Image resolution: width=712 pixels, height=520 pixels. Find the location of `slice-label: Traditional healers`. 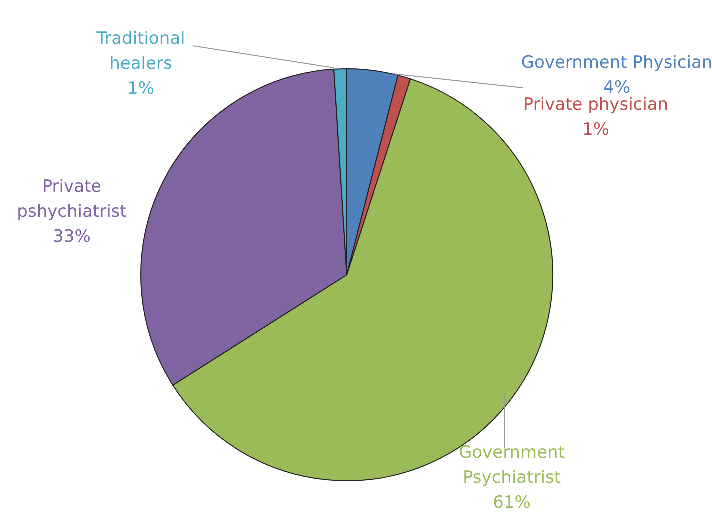

slice-label: Traditional healers is located at coordinates (141, 51).